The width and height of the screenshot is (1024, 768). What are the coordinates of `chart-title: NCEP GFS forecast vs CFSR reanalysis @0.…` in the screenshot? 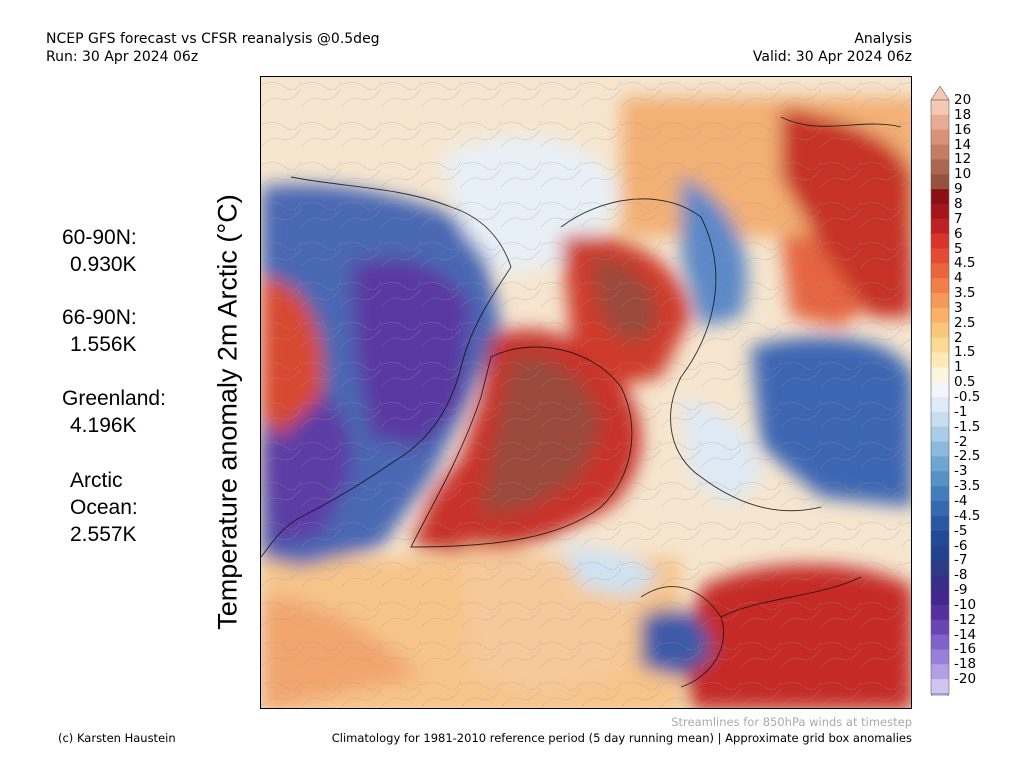 It's located at (213, 39).